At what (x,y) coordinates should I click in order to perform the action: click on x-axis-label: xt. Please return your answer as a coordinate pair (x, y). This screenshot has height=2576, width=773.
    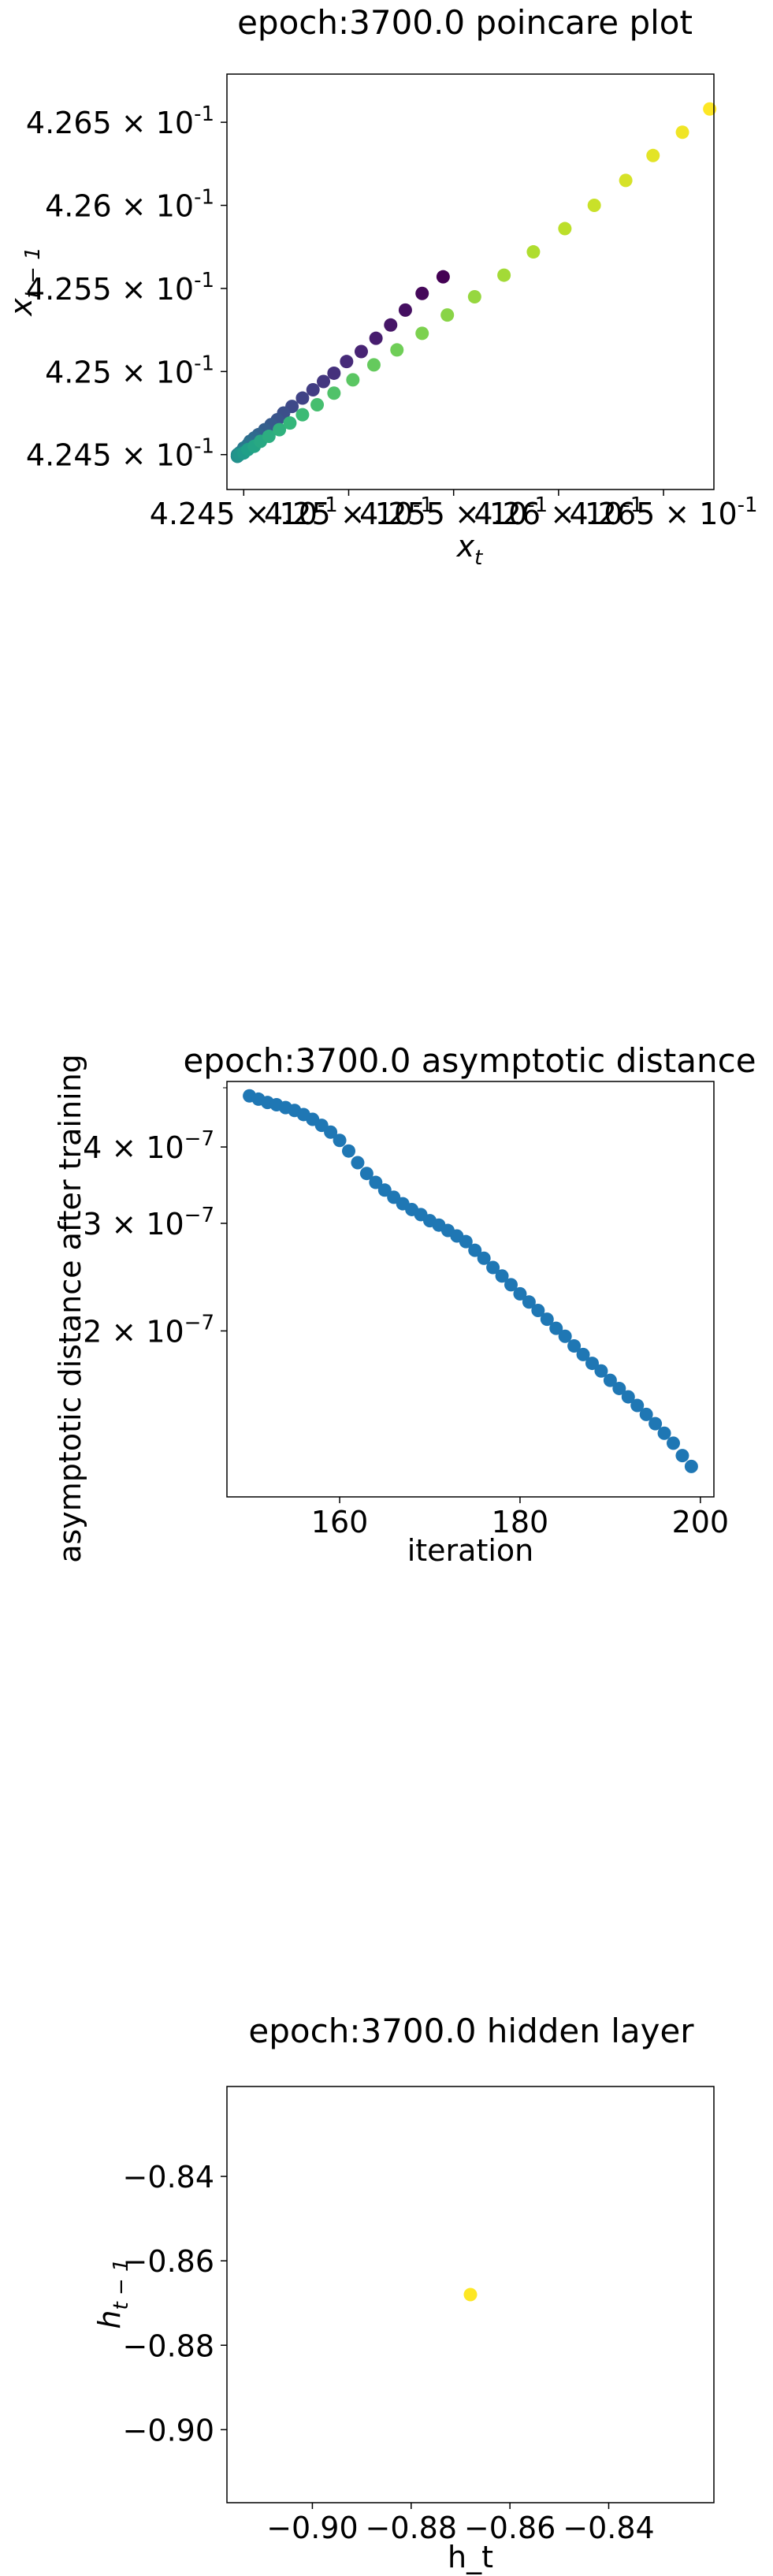
    Looking at the image, I should click on (470, 549).